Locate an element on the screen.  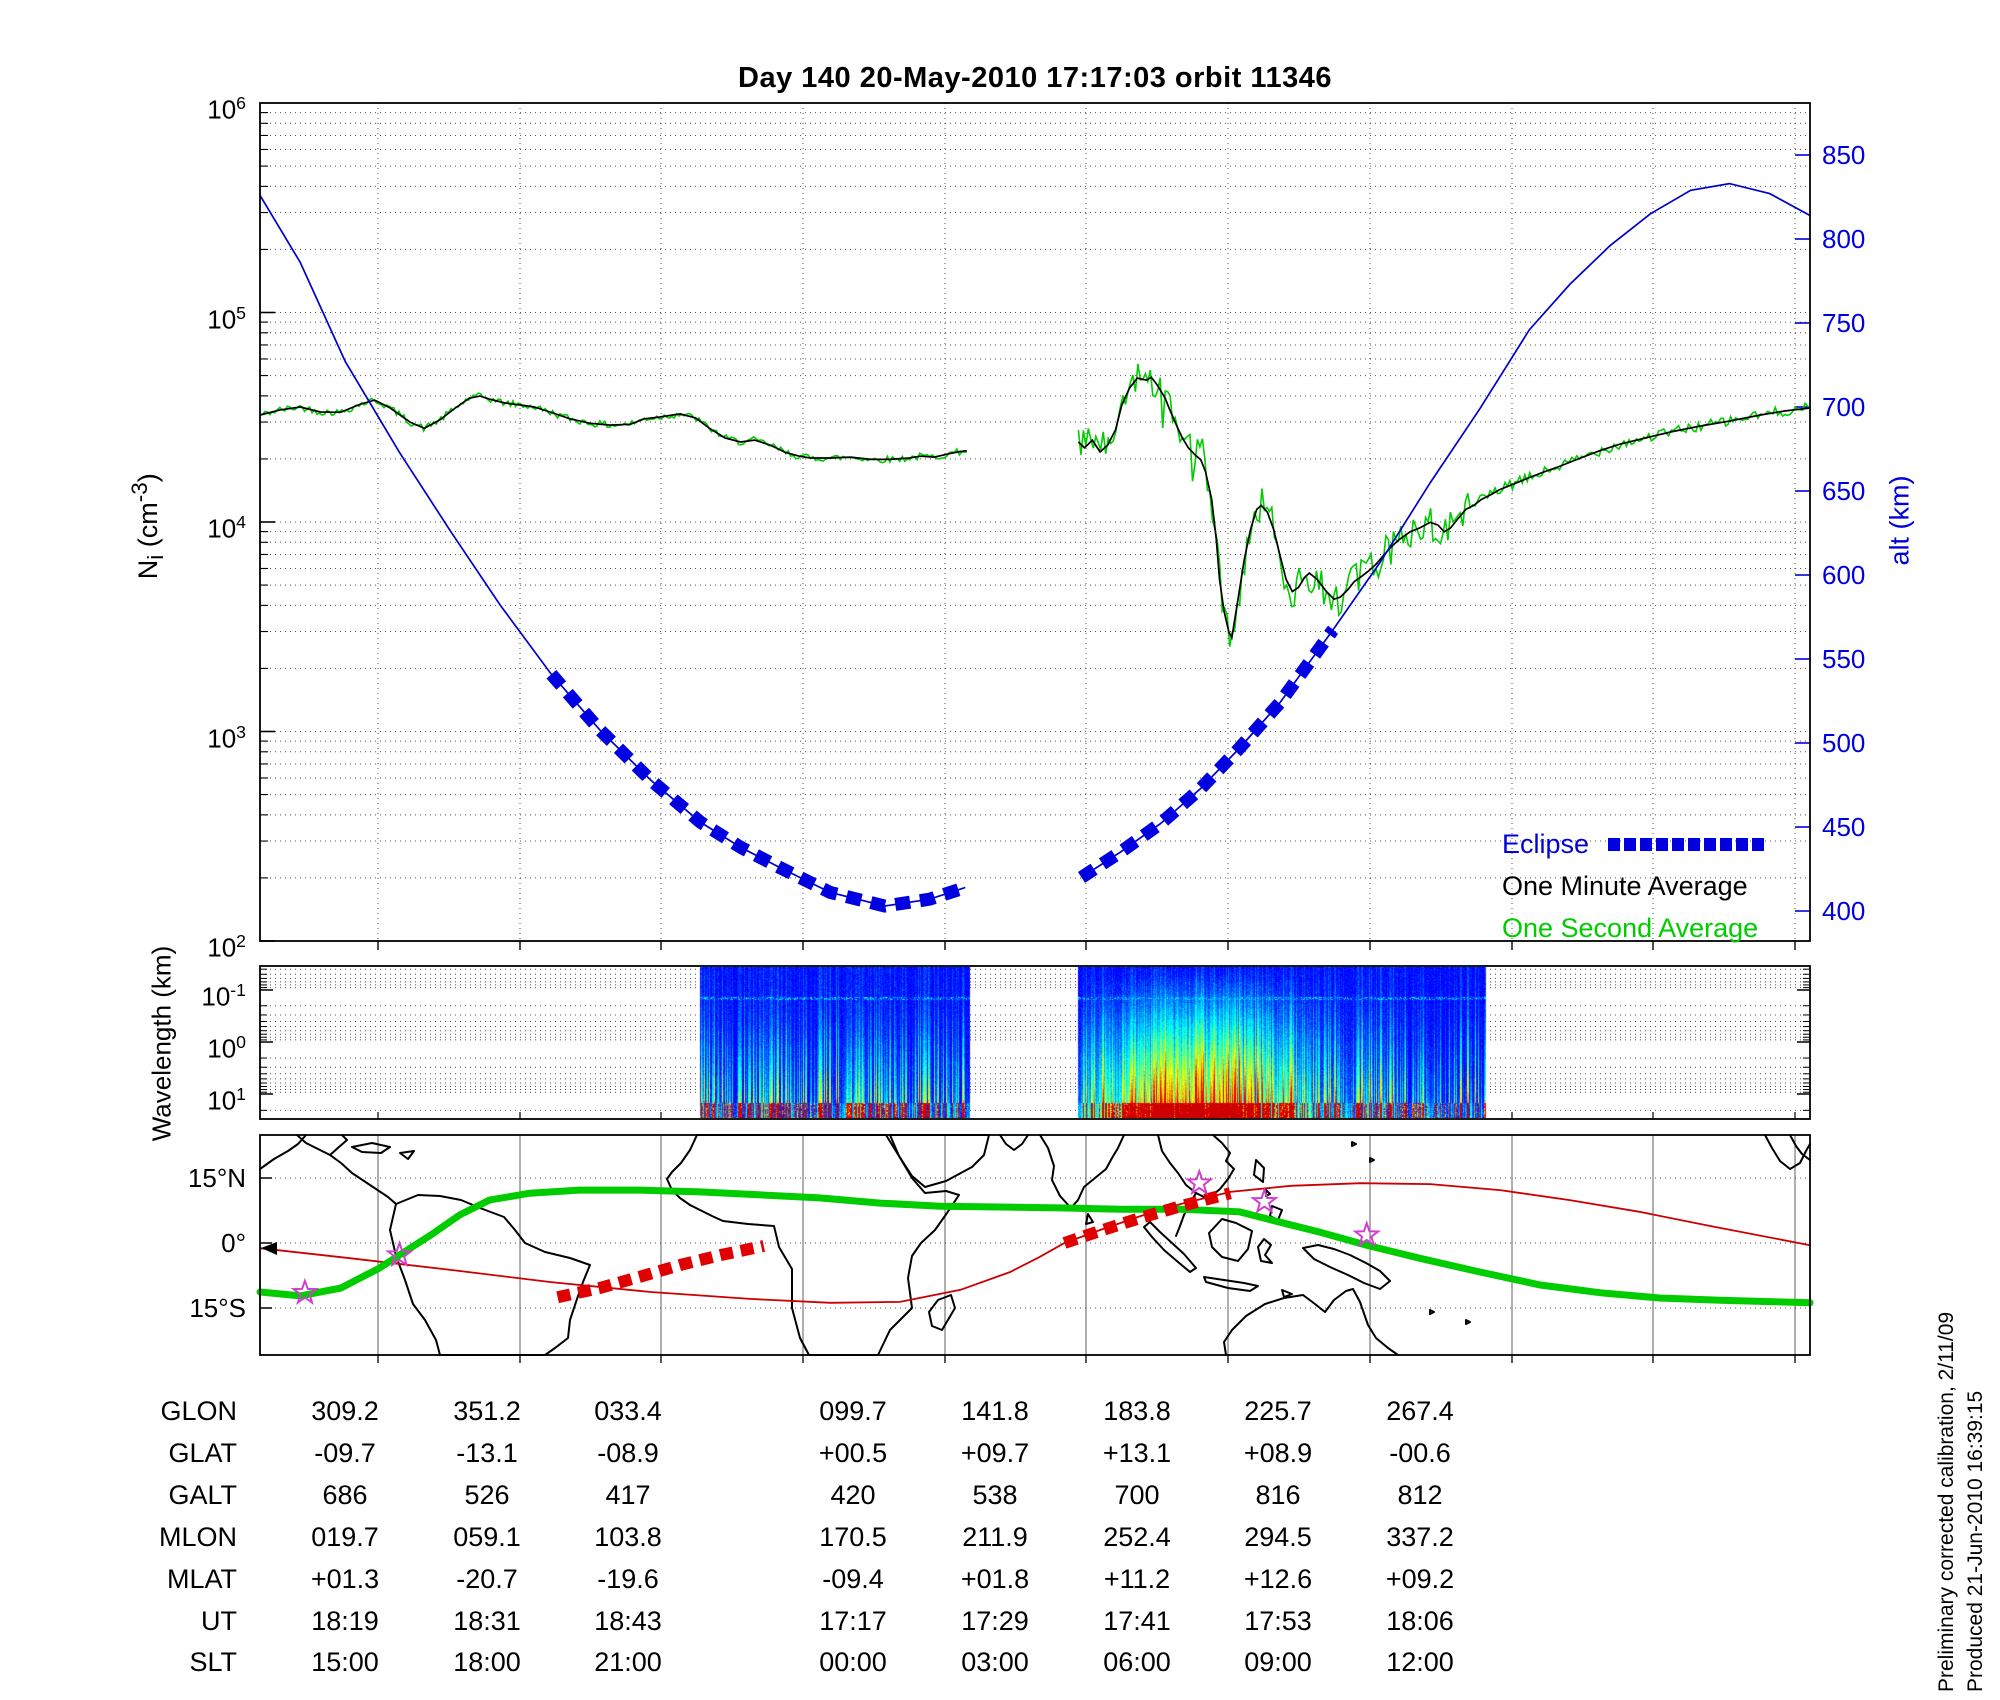
alt-tick-label: 750 is located at coordinates (1844, 323).